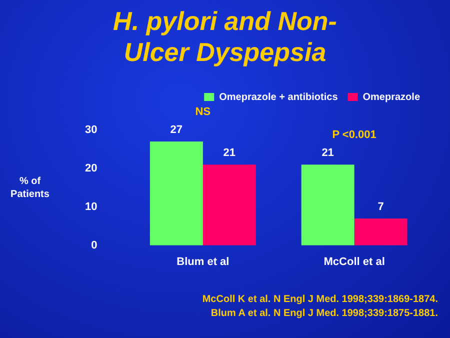 This screenshot has height=338, width=450. What do you see at coordinates (320, 300) in the screenshot?
I see `text: McColl K et al. N Engl J Med. 1998;339:1869-1874.` at bounding box center [320, 300].